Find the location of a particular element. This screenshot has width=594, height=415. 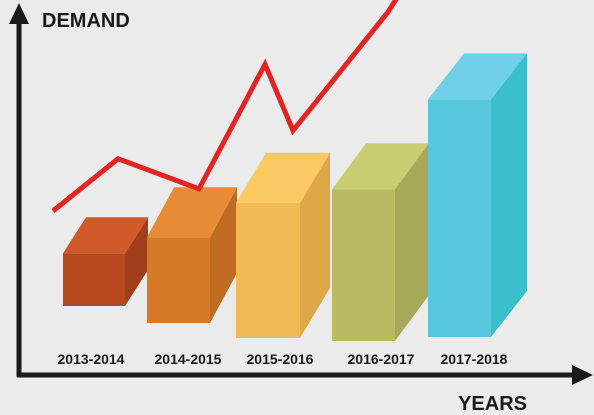

x-tick-label: 2015-2016 is located at coordinates (280, 359).